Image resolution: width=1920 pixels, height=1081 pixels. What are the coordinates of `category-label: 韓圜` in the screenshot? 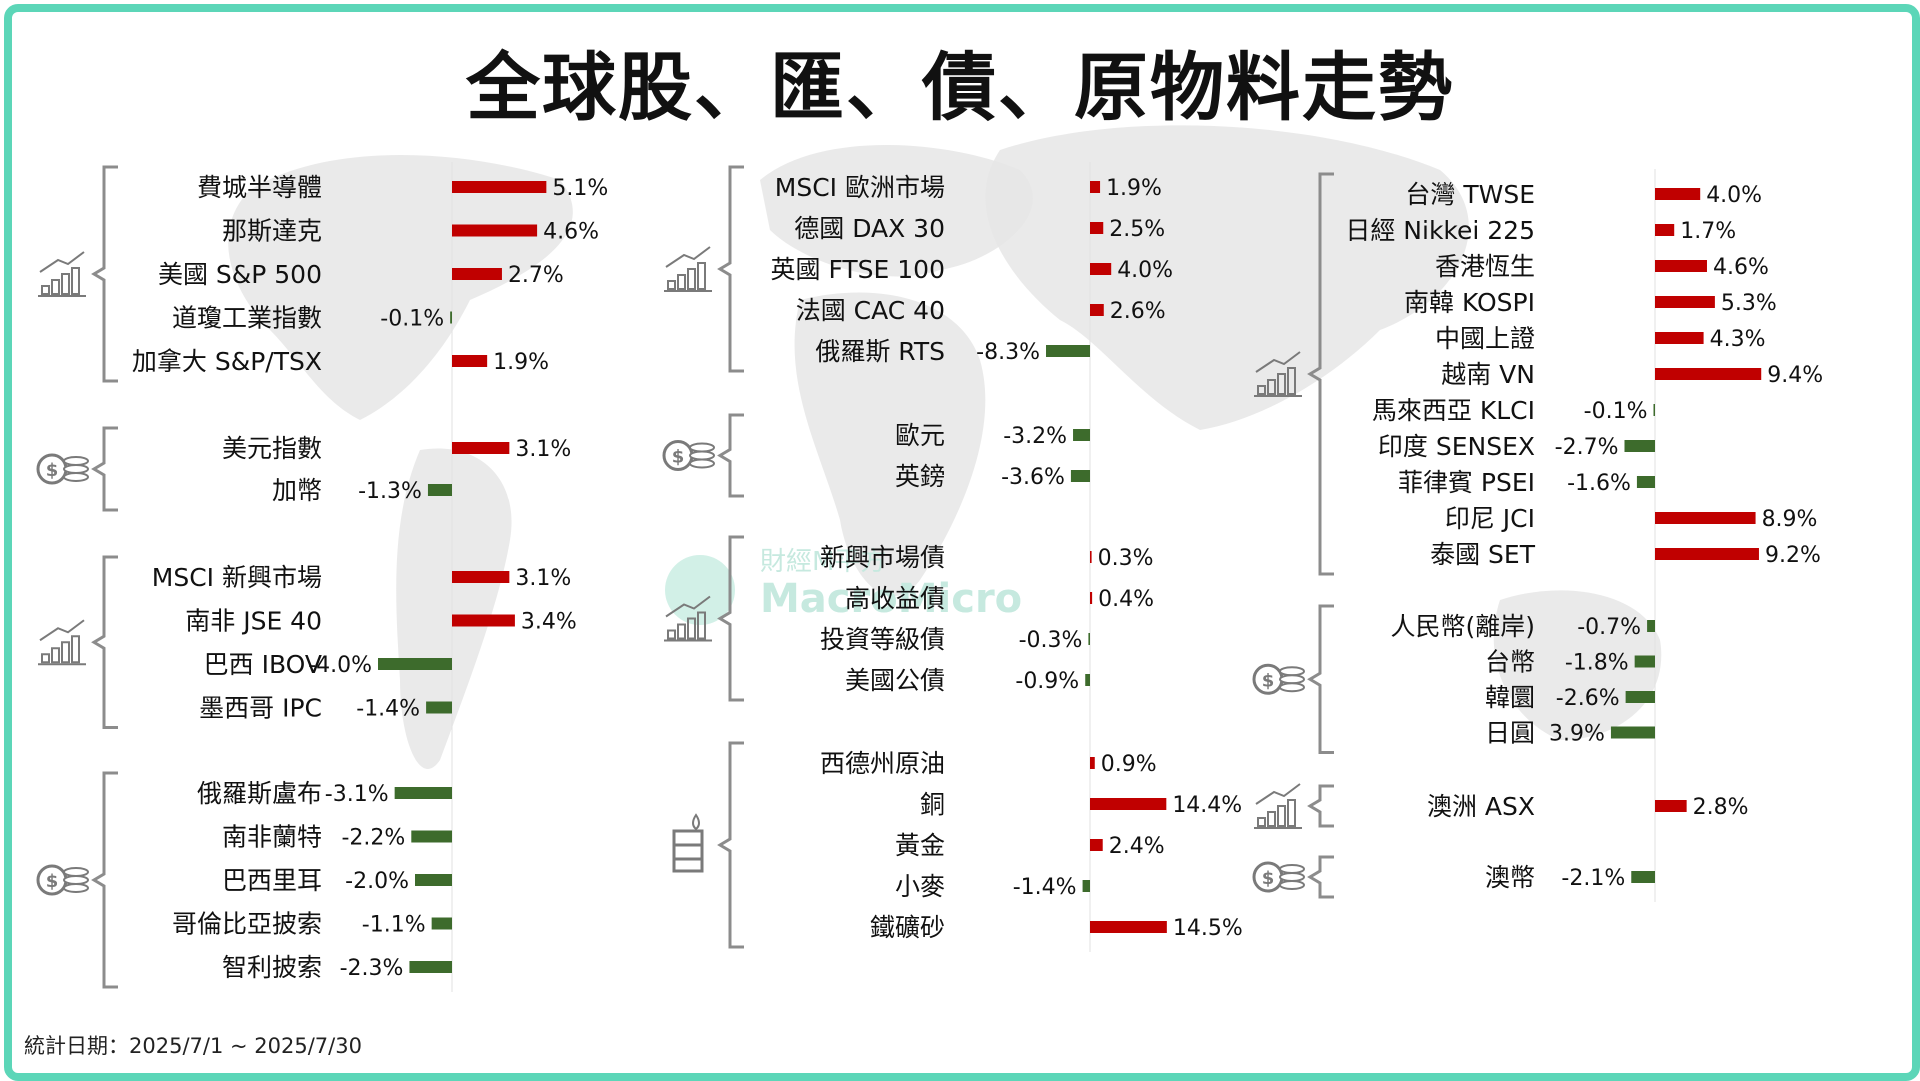 It's located at (1510, 697).